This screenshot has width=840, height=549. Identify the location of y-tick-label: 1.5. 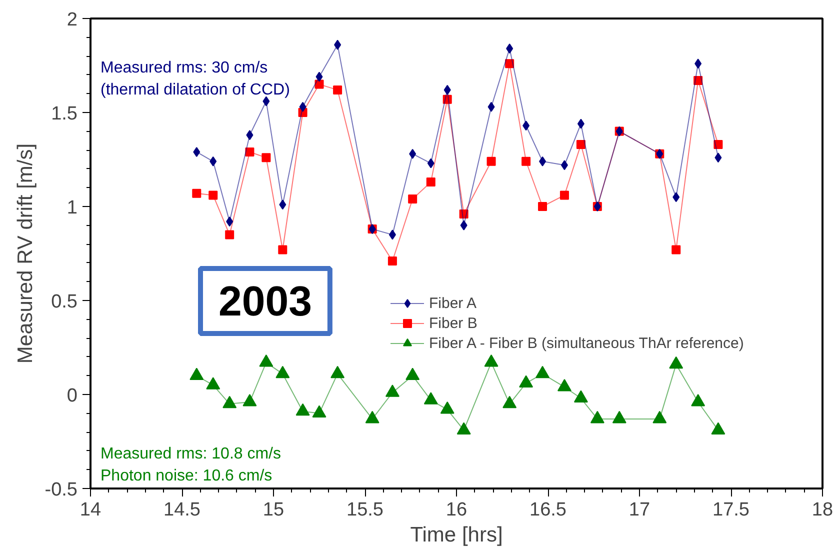
(64, 114).